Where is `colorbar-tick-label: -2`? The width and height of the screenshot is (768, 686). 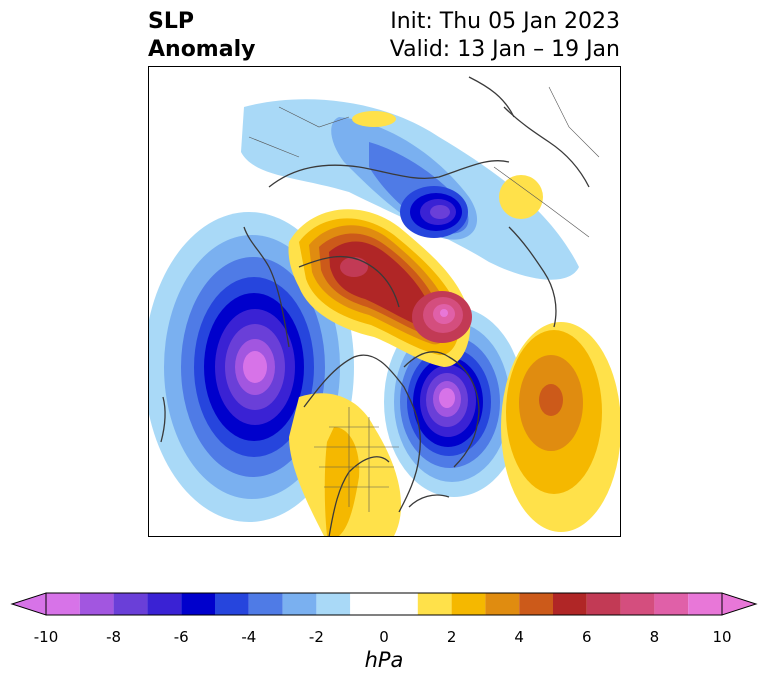
colorbar-tick-label: -2 is located at coordinates (316, 637).